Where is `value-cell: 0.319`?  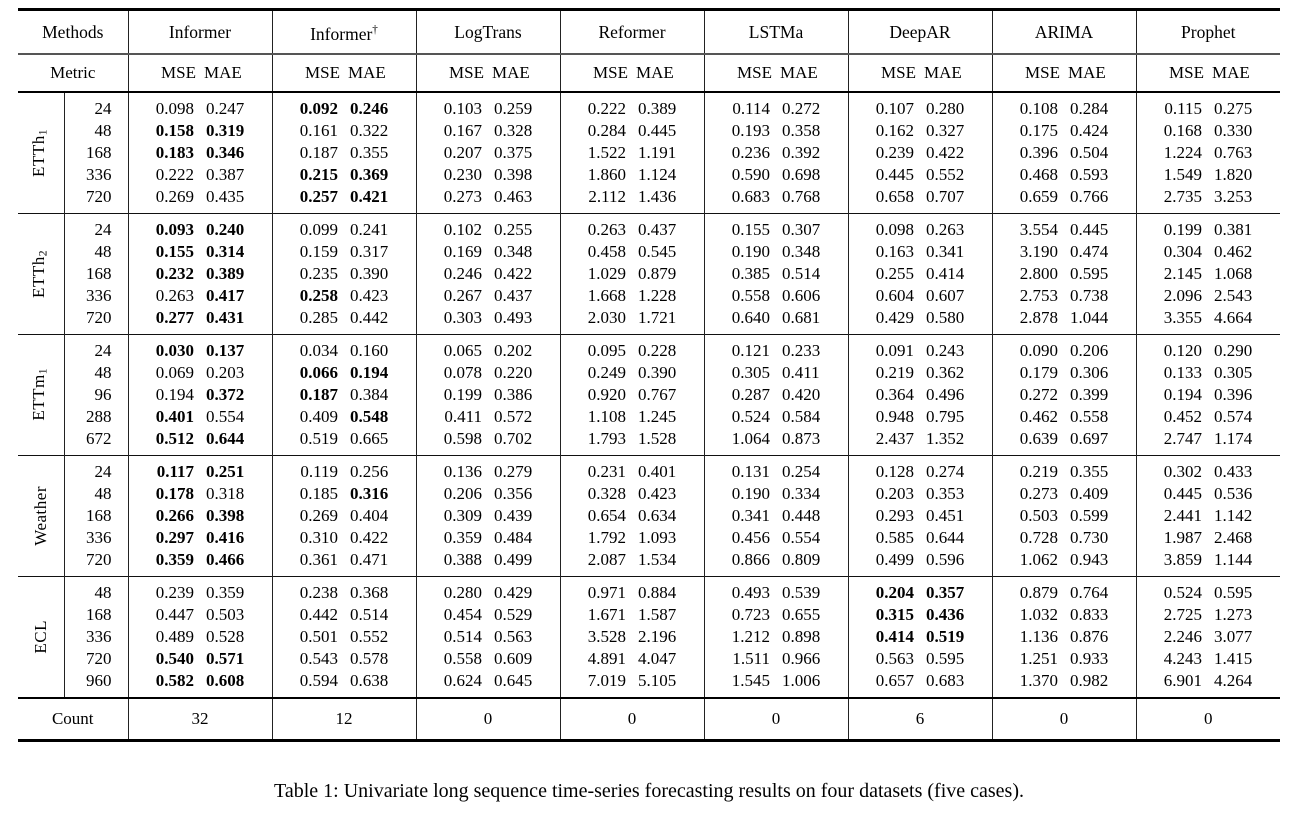 value-cell: 0.319 is located at coordinates (225, 130).